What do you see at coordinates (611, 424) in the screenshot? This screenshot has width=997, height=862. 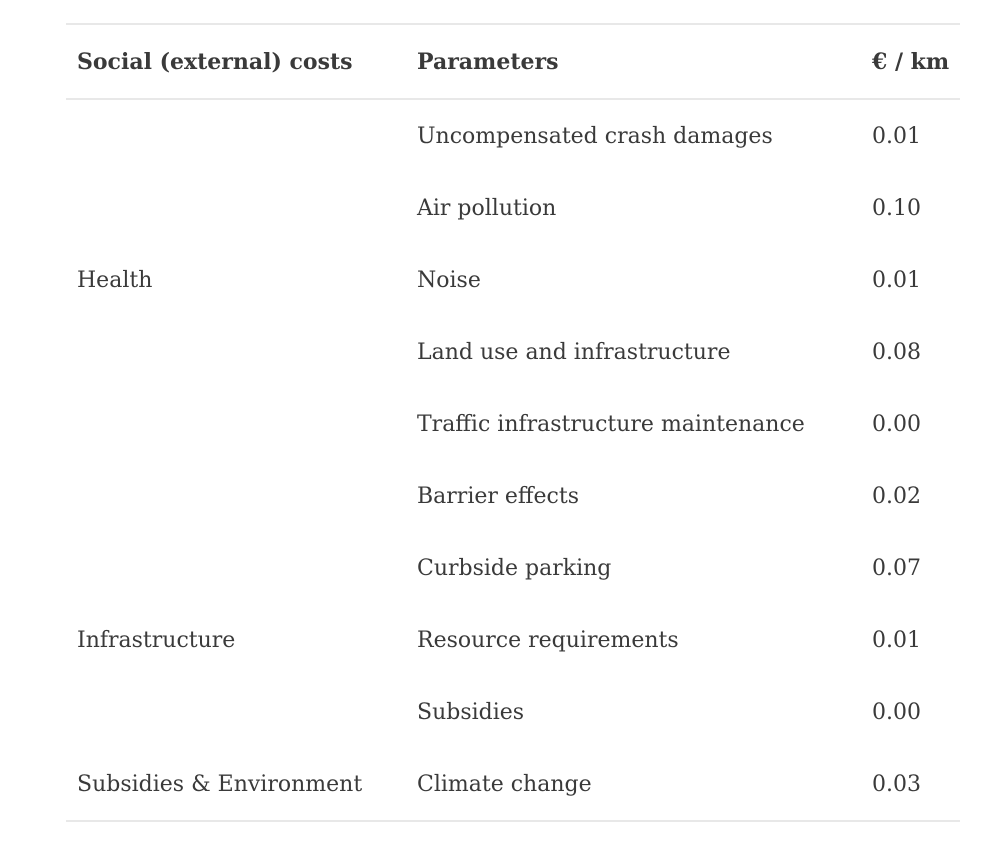 I see `parameter-cell: Traffic infrastructure maintenance` at bounding box center [611, 424].